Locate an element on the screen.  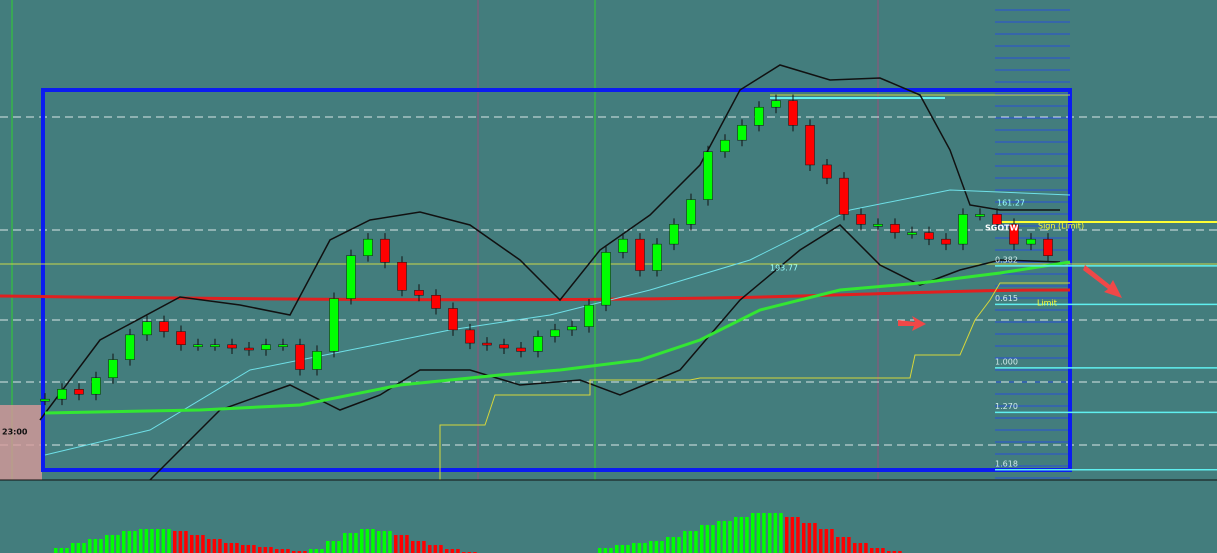
level-label: 161.27 is located at coordinates (1011, 203).